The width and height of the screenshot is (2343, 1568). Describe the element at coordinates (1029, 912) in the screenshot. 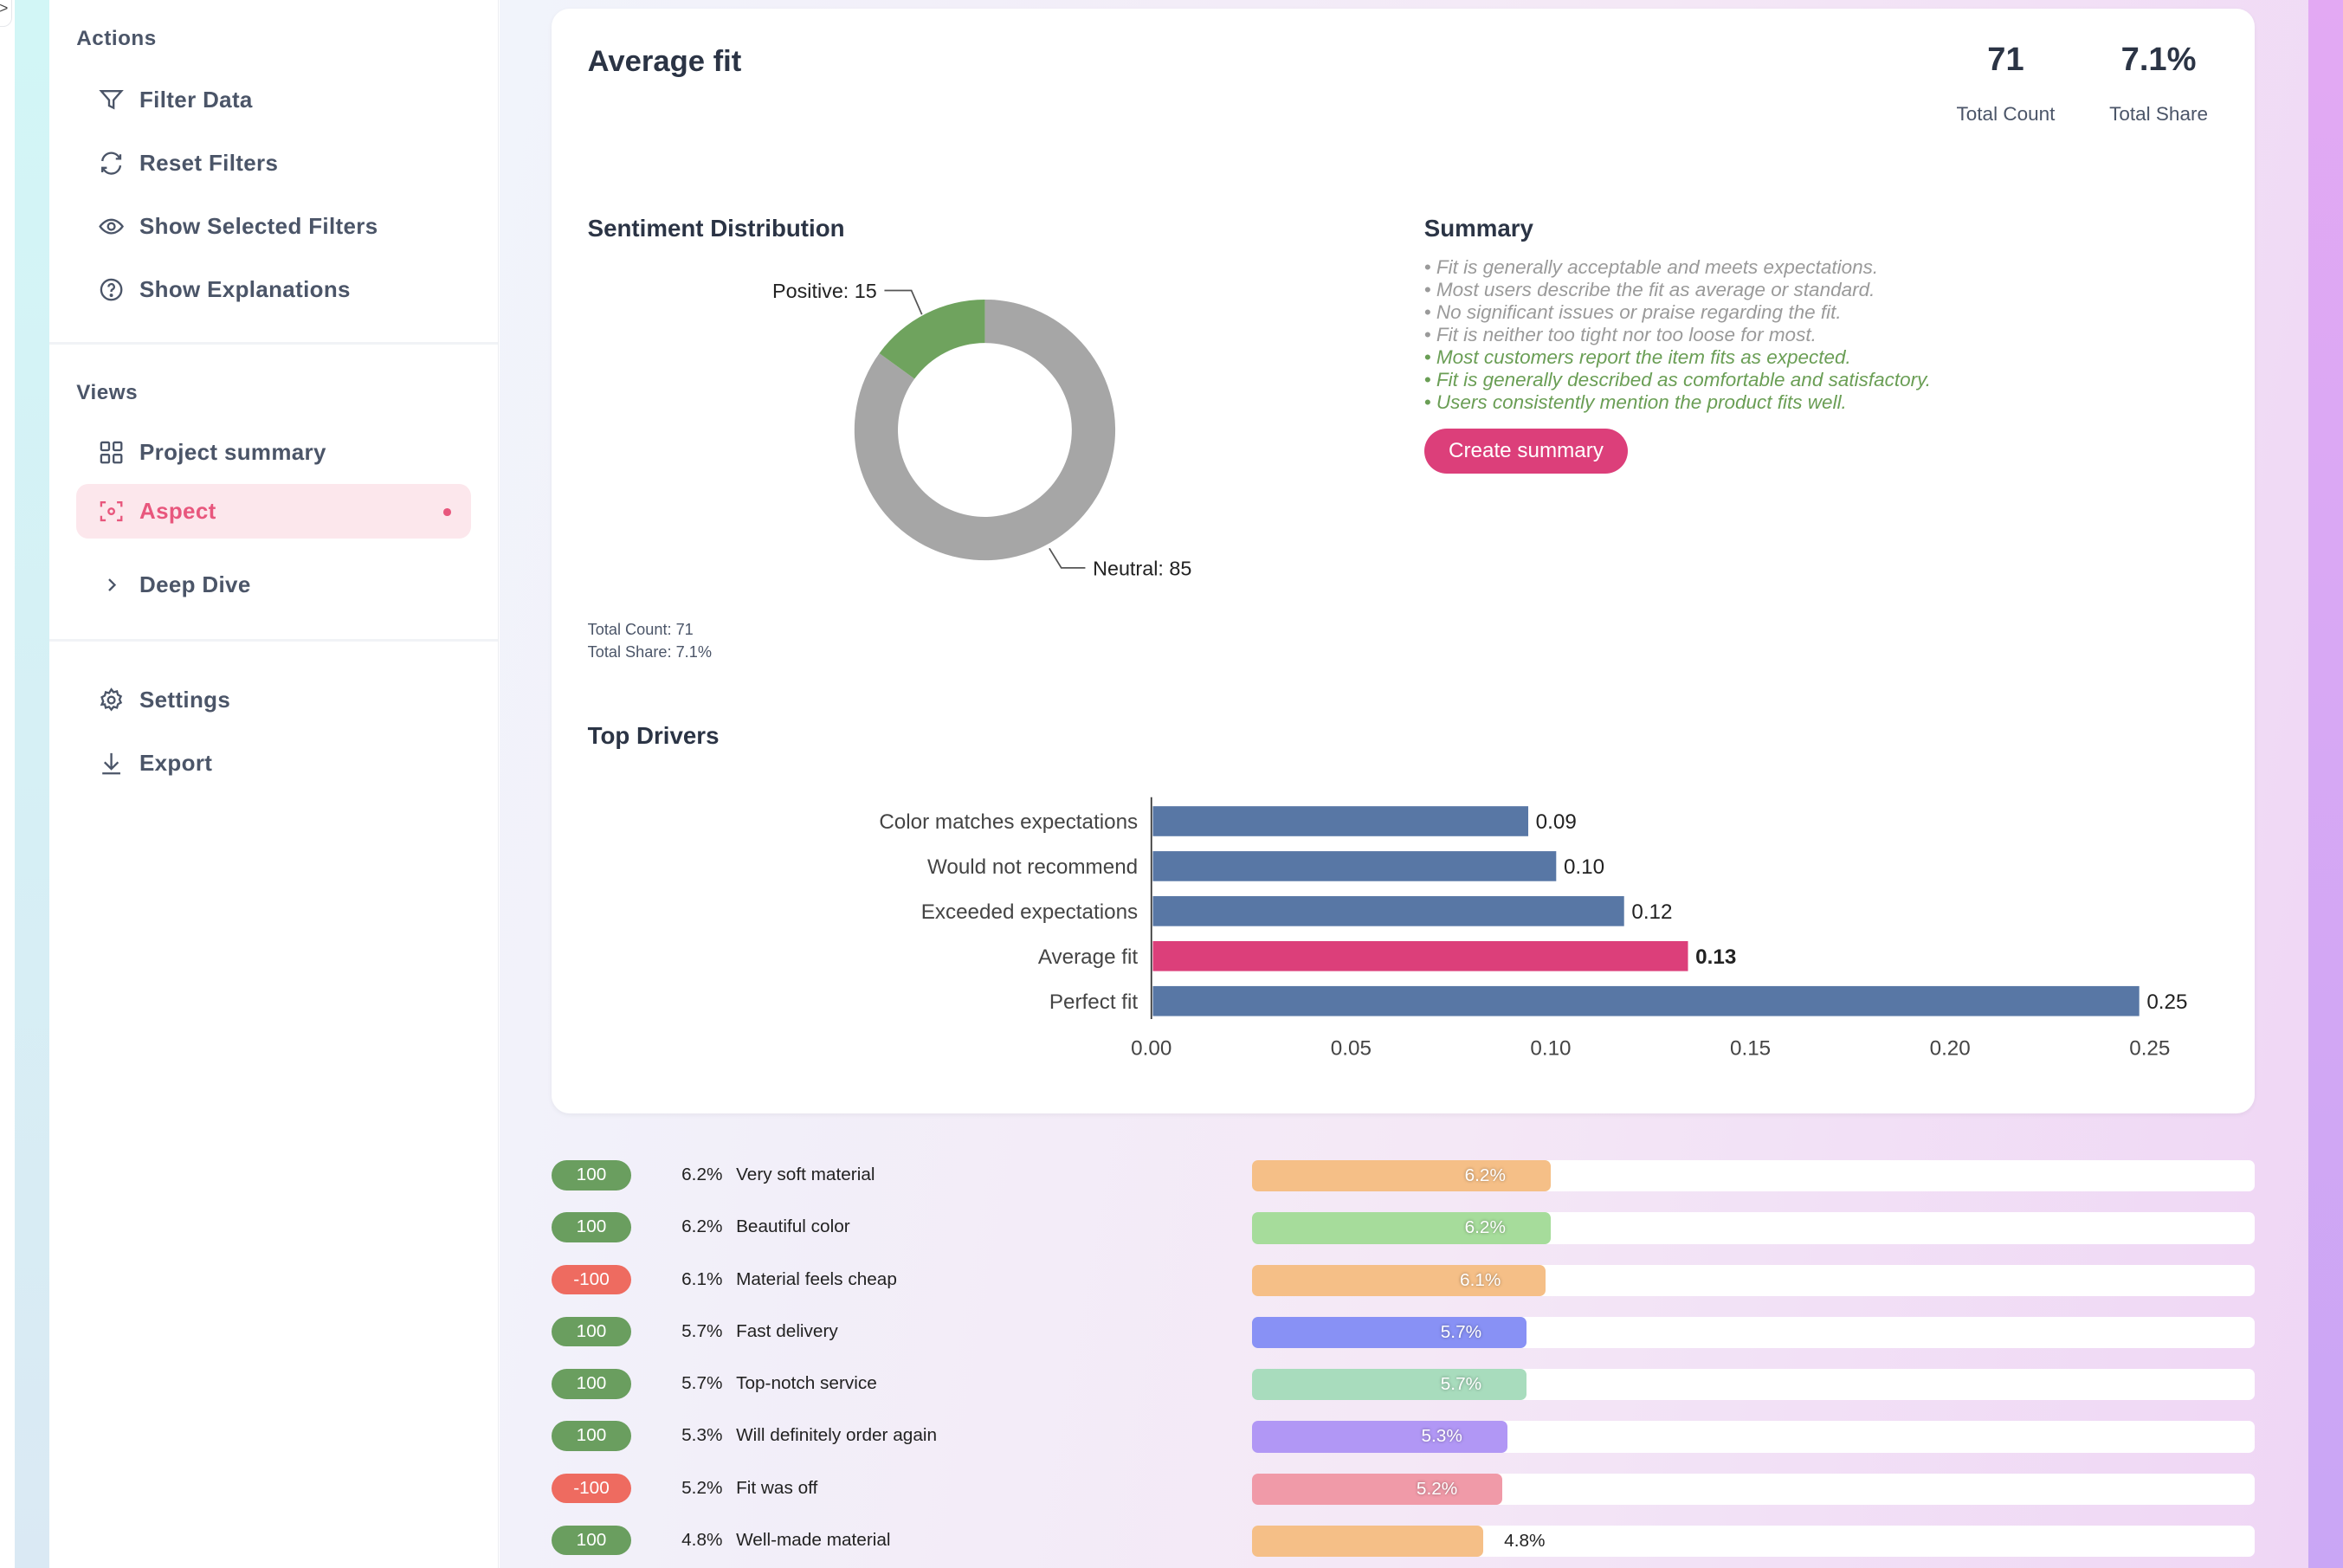

I see `driver-category-label: Exceeded expectations` at that location.